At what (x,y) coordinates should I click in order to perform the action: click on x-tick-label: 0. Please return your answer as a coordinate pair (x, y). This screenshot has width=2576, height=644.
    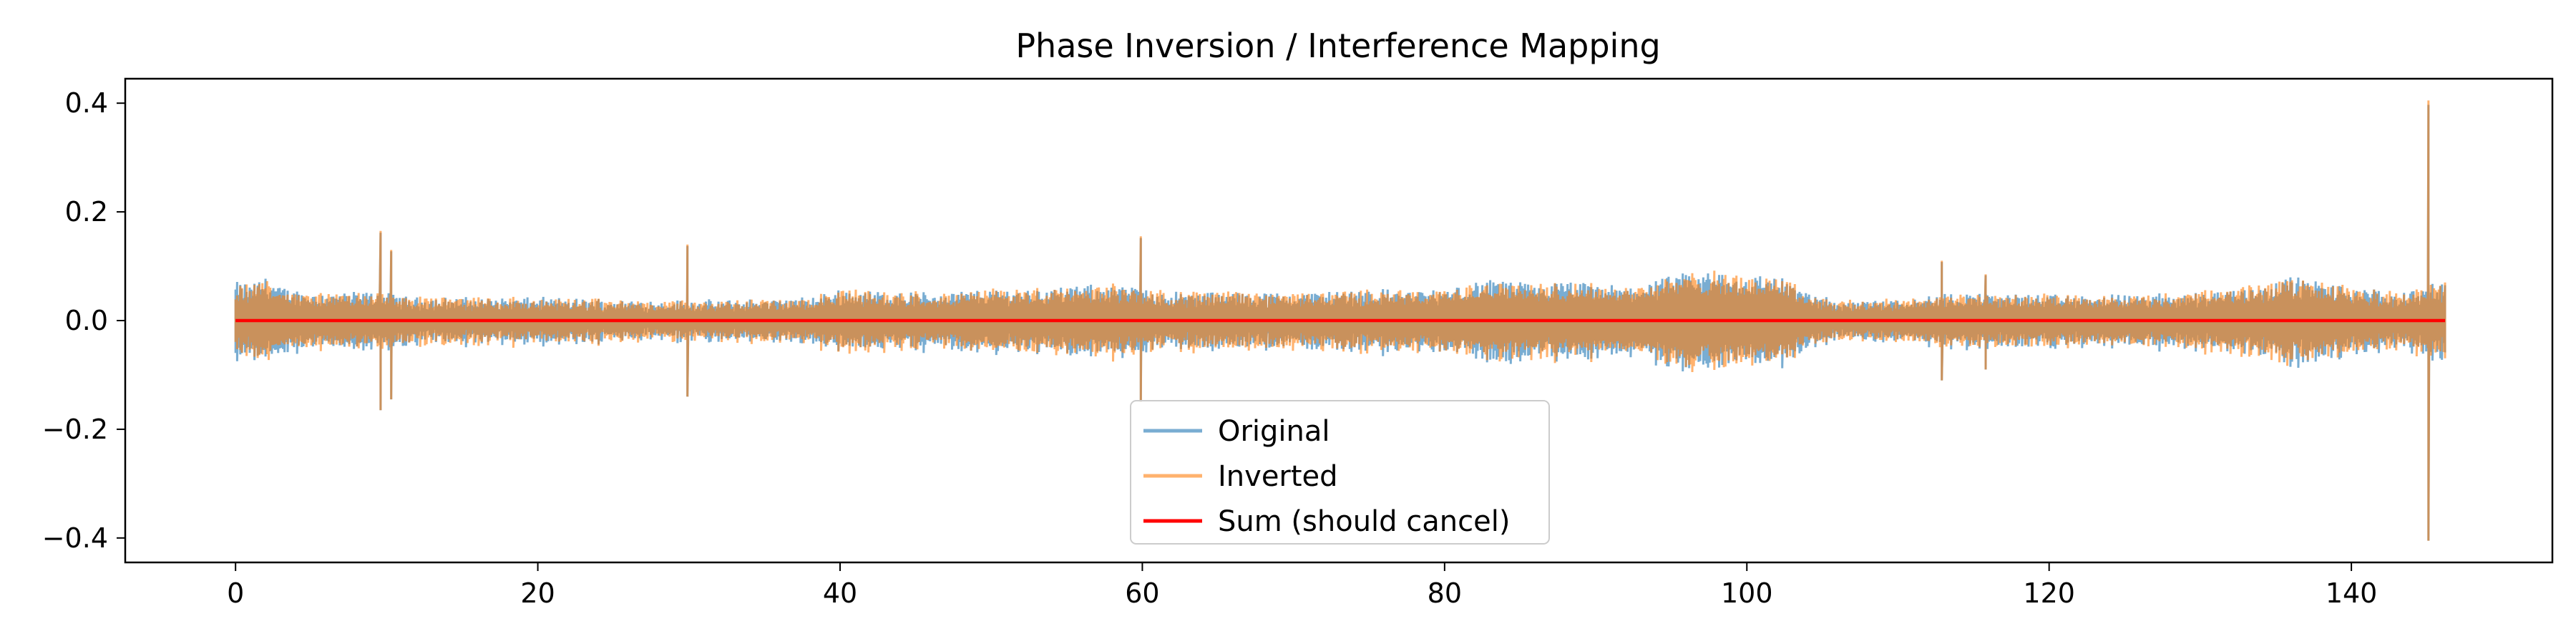
    Looking at the image, I should click on (235, 593).